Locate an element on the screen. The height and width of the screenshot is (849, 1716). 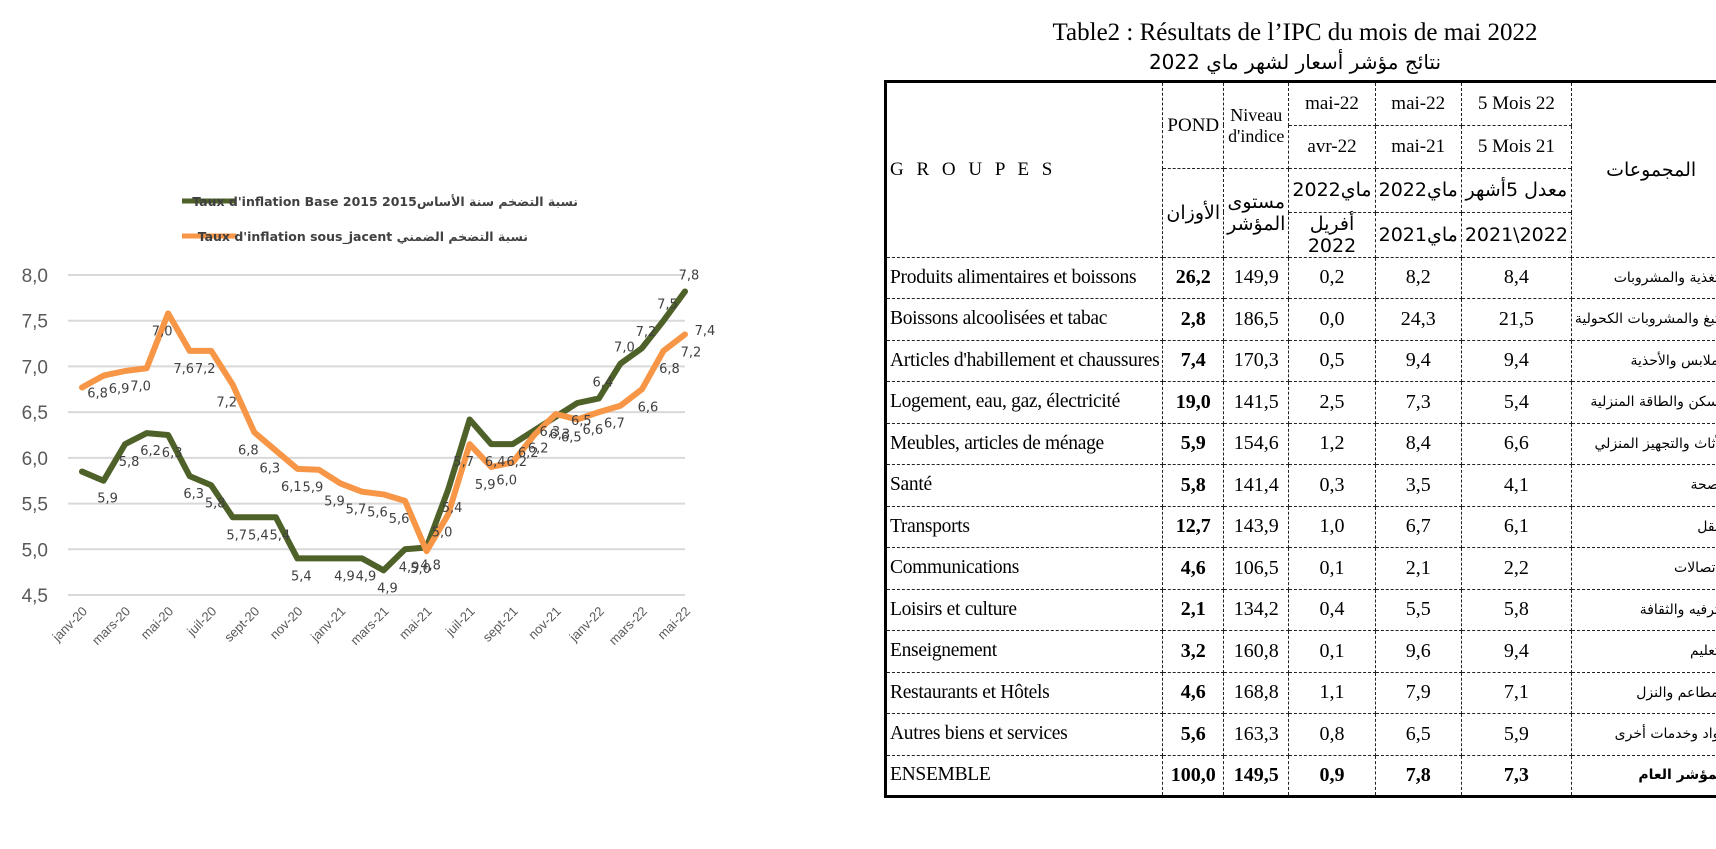
x-tick-label: mars-21 is located at coordinates (369, 626).